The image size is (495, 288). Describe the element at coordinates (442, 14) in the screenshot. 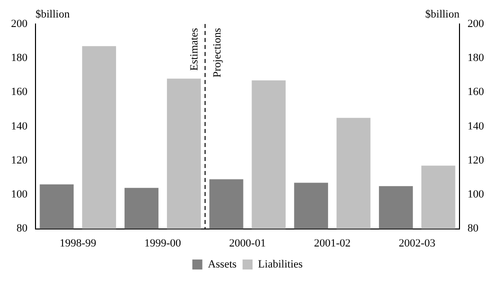

I see `y2-axis-title: $billion` at that location.